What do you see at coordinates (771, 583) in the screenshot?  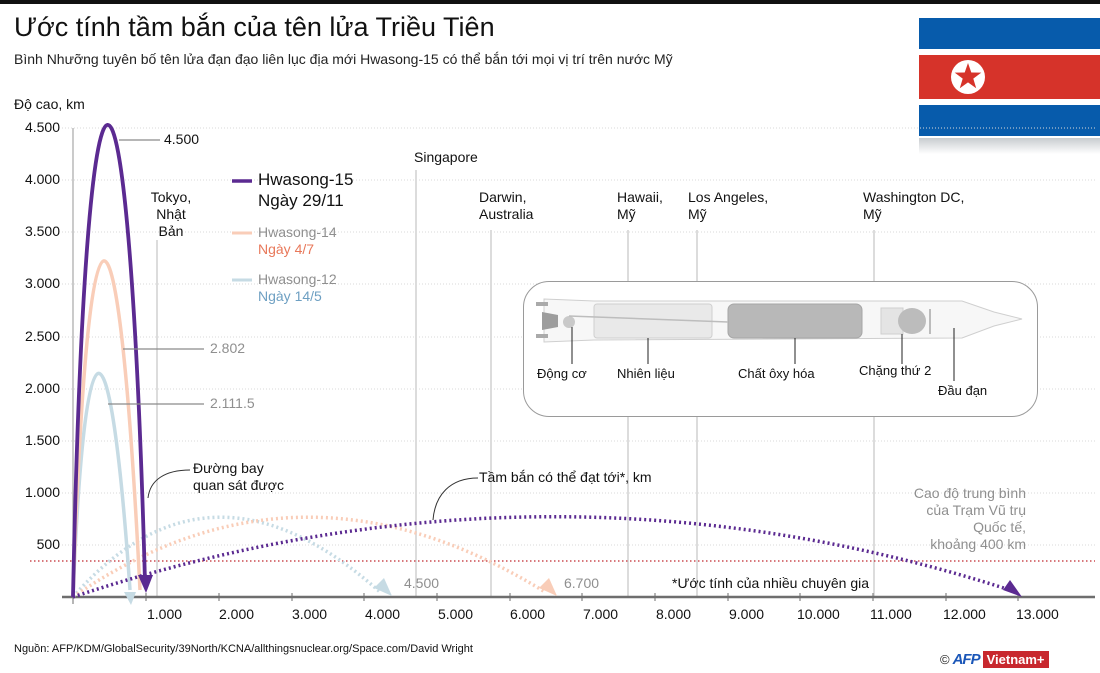 I see `footnote-label: *Ước tính của nhiều chuyên gia` at bounding box center [771, 583].